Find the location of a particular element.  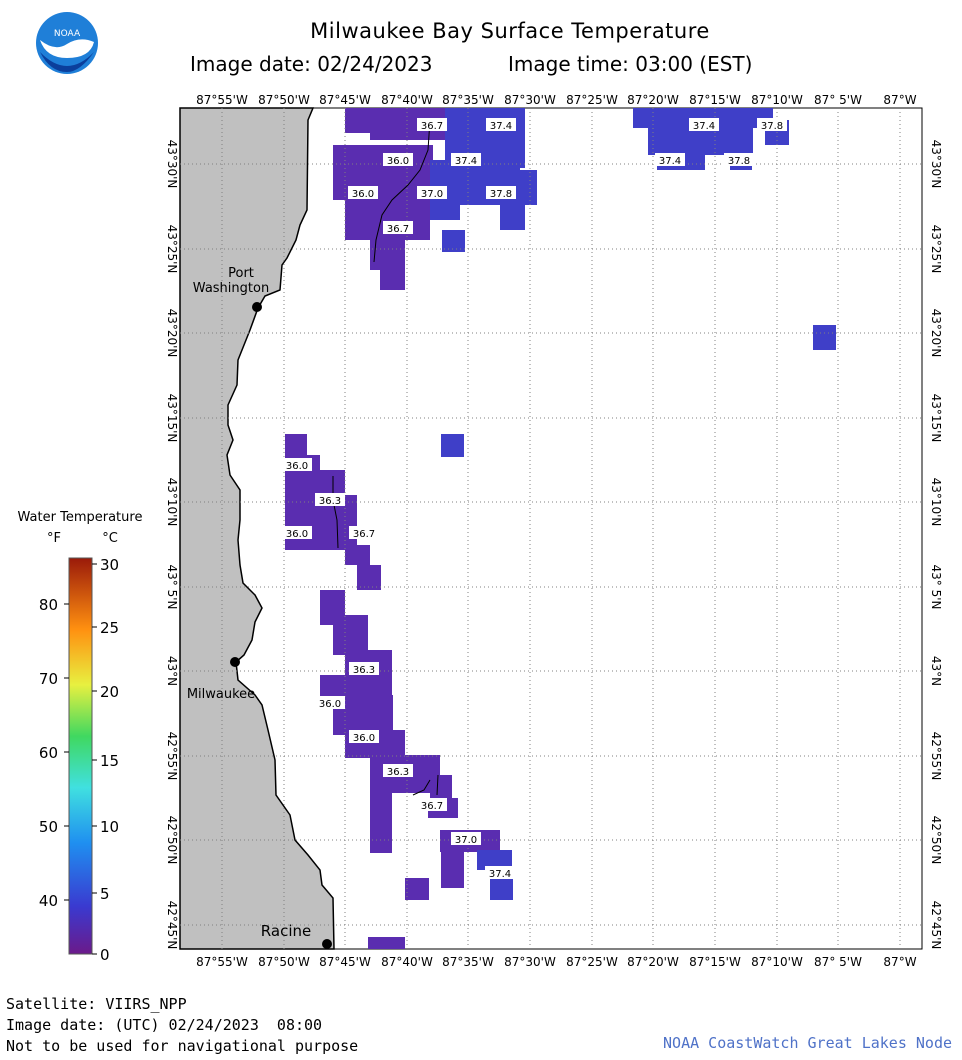

svg-text: 37.0 is located at coordinates (466, 840).